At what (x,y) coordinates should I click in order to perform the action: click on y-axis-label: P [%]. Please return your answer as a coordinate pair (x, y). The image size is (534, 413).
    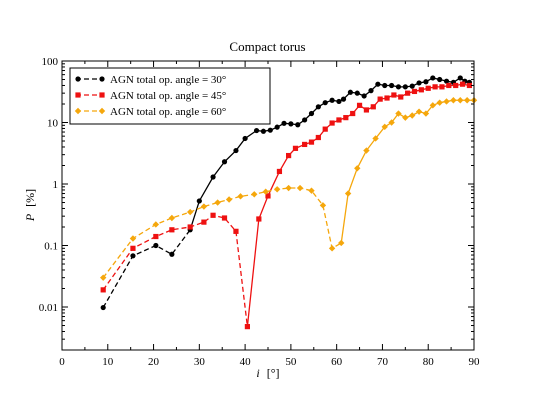
    Looking at the image, I should click on (30, 205).